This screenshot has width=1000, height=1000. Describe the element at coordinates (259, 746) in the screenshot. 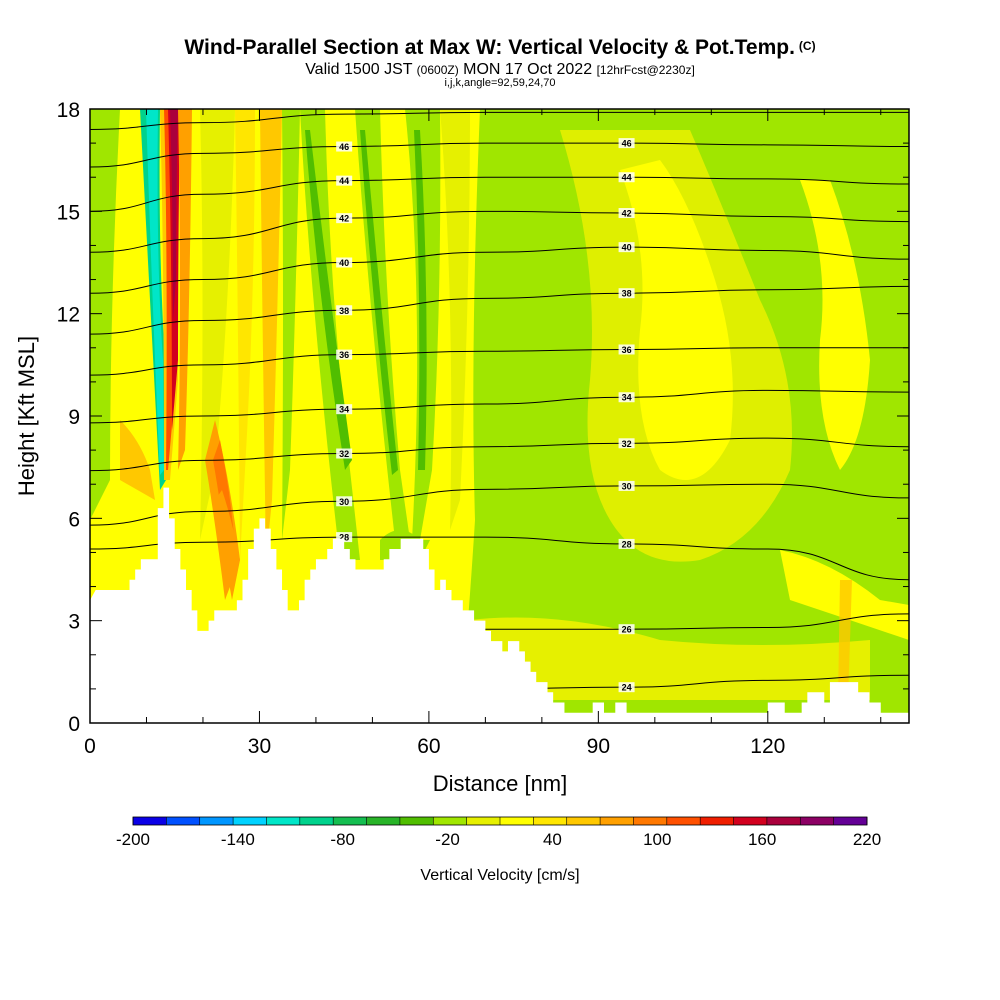

I see `x-tick-label: 30` at that location.